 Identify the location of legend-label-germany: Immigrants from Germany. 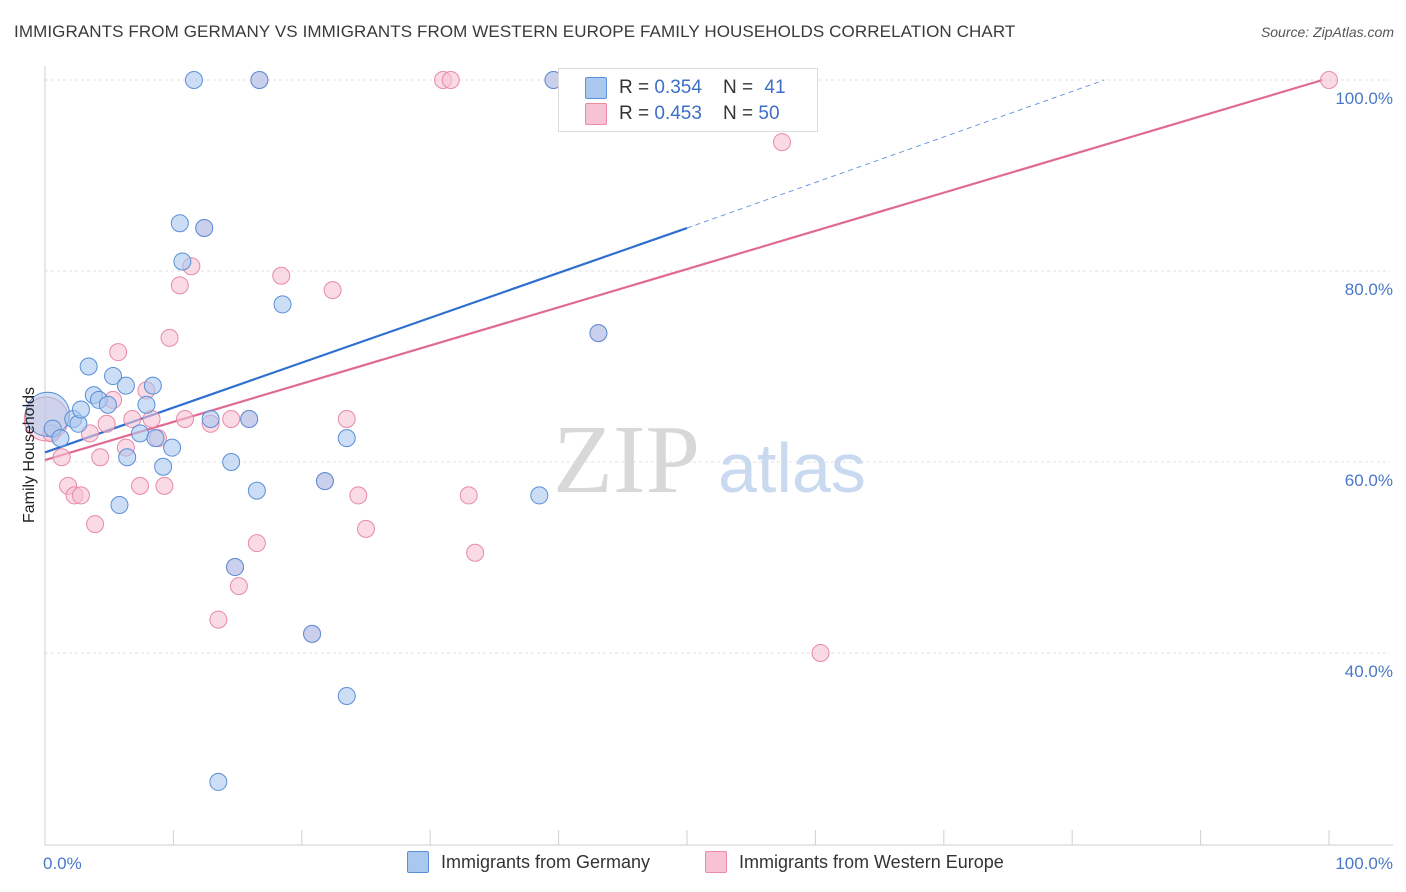
(546, 861).